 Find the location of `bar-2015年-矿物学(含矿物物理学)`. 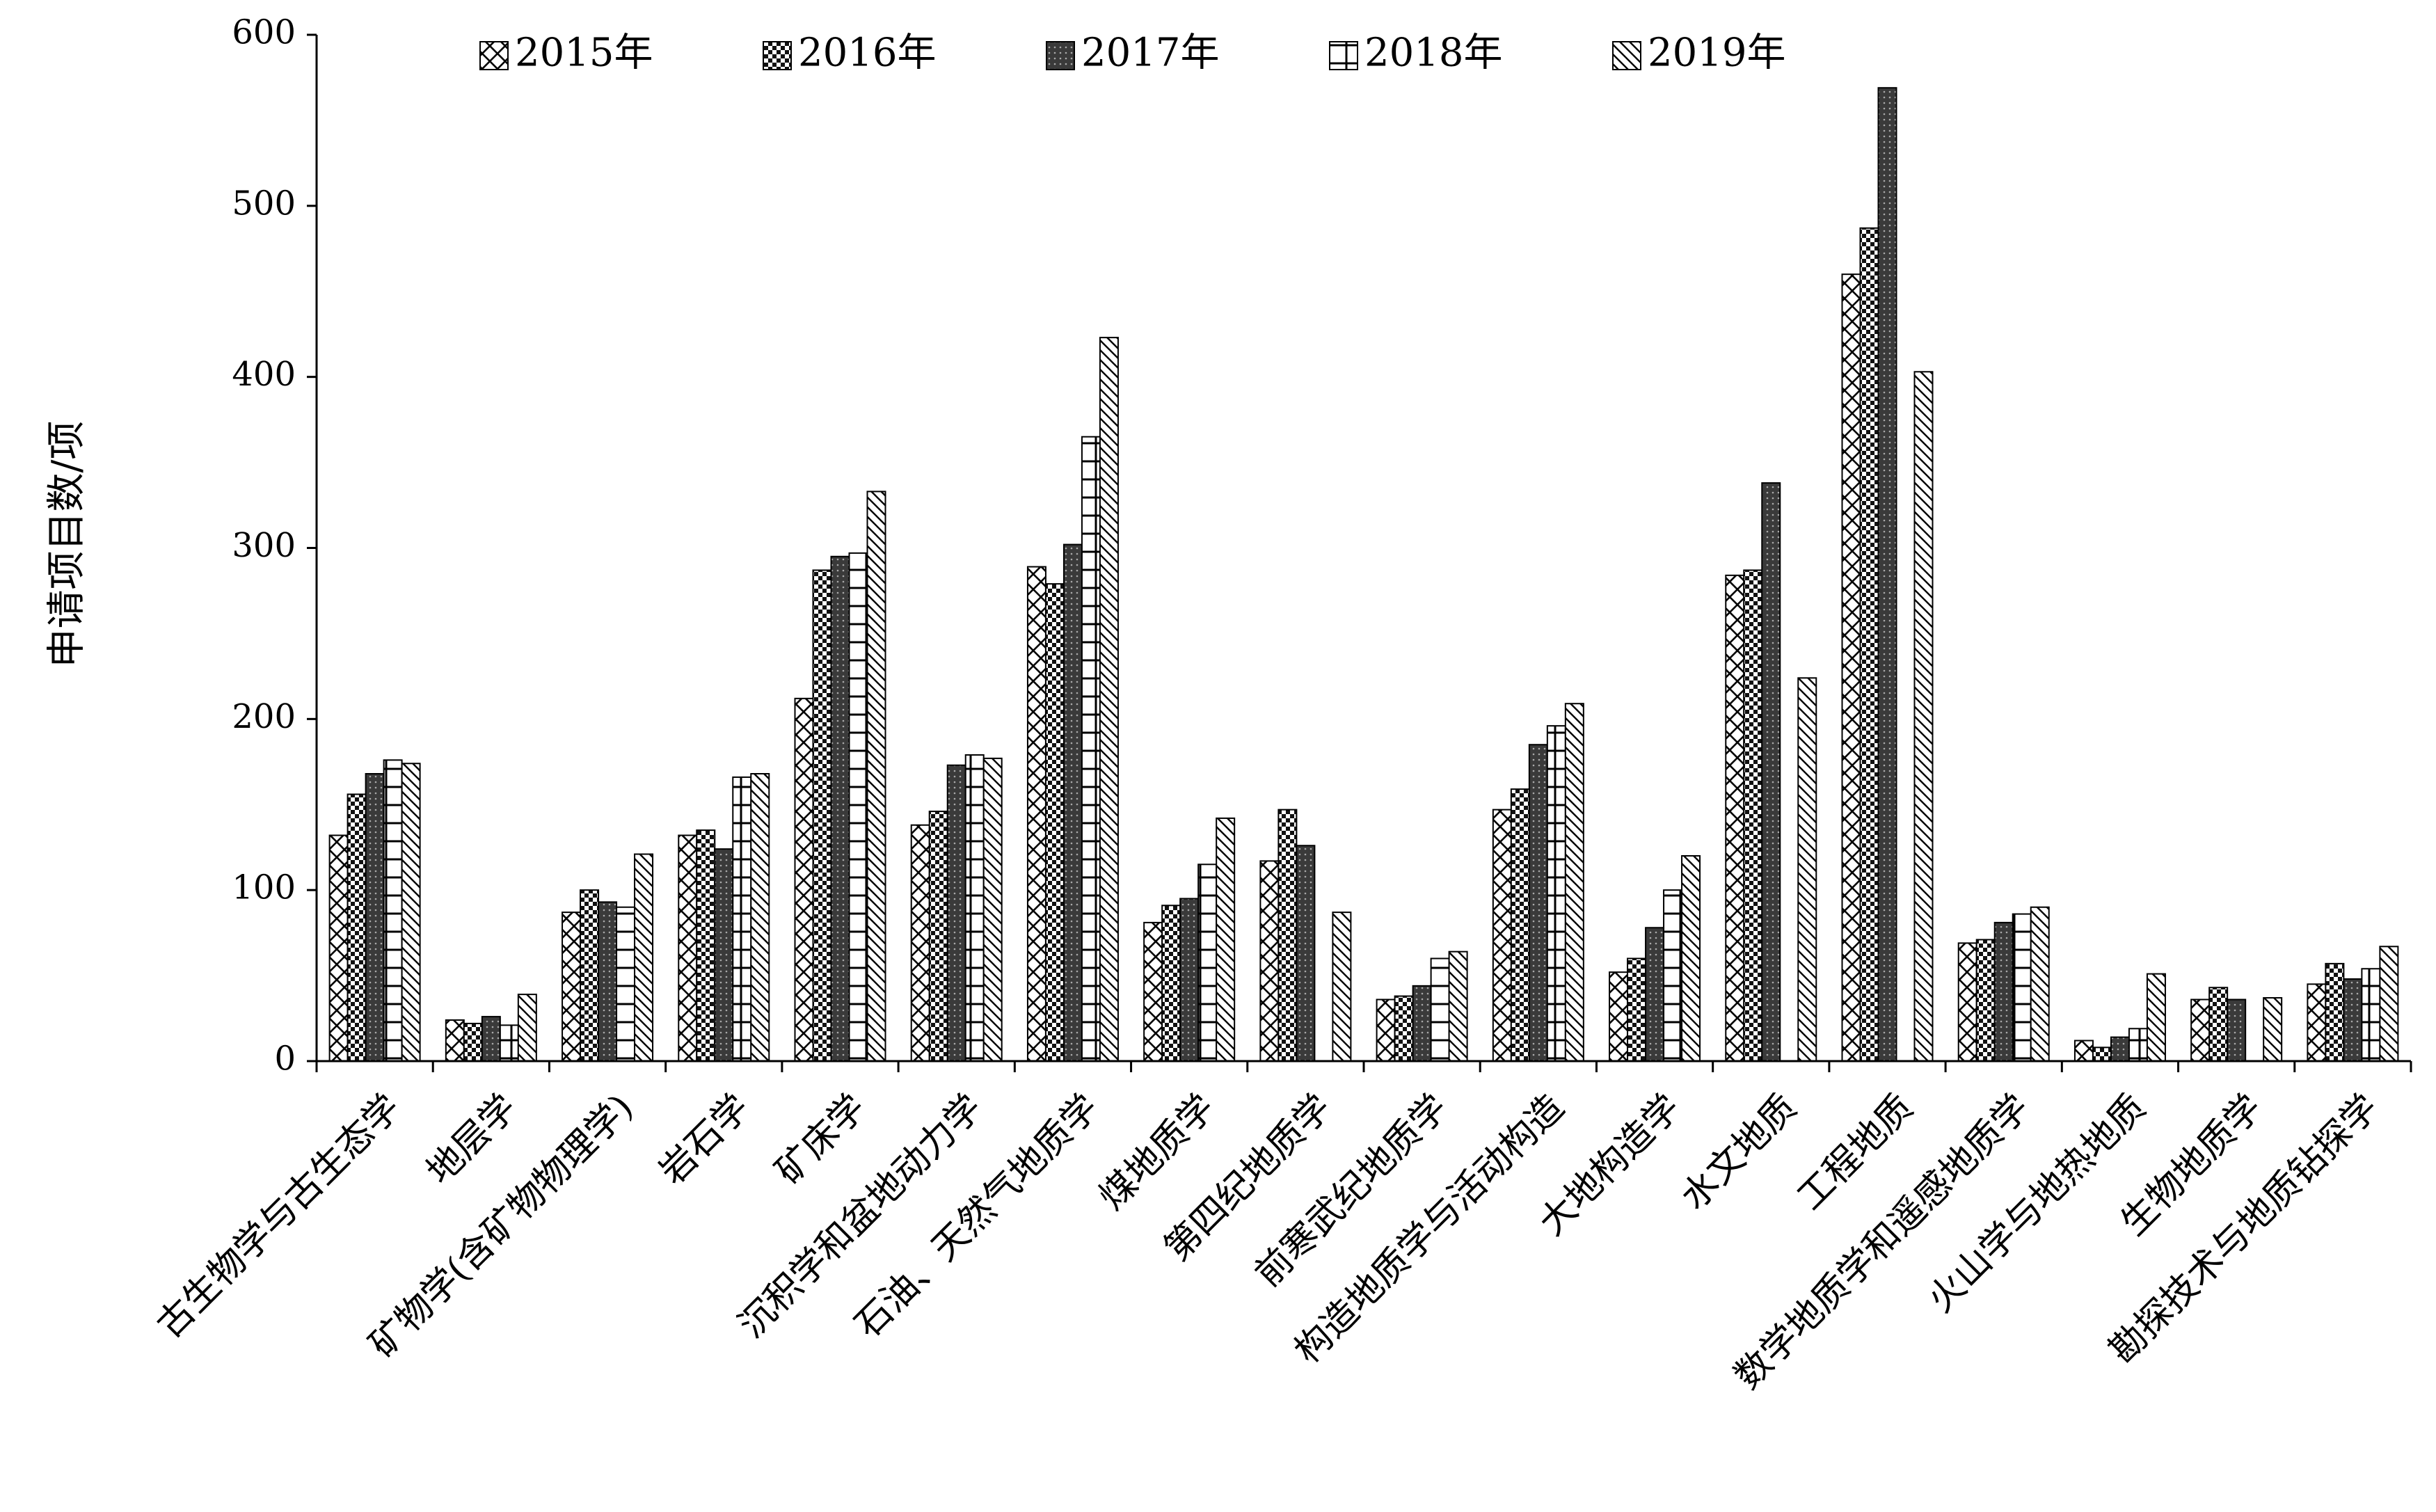

bar-2015年-矿物学(含矿物物理学) is located at coordinates (572, 987).